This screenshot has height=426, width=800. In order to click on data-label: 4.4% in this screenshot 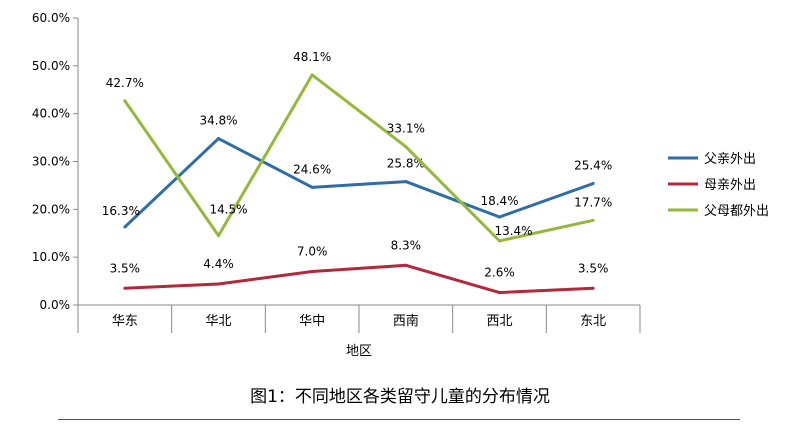, I will do `click(218, 264)`.